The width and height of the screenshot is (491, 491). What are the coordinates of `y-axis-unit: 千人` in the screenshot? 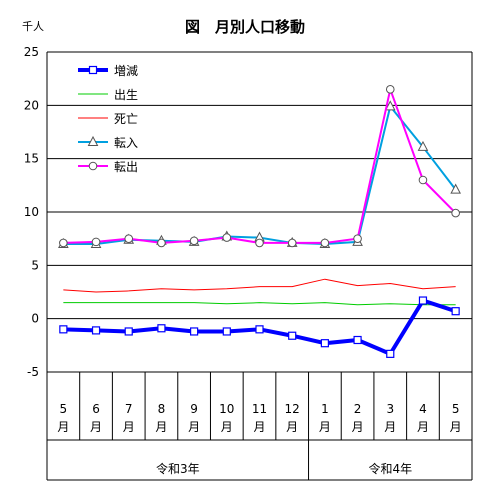 It's located at (33, 26).